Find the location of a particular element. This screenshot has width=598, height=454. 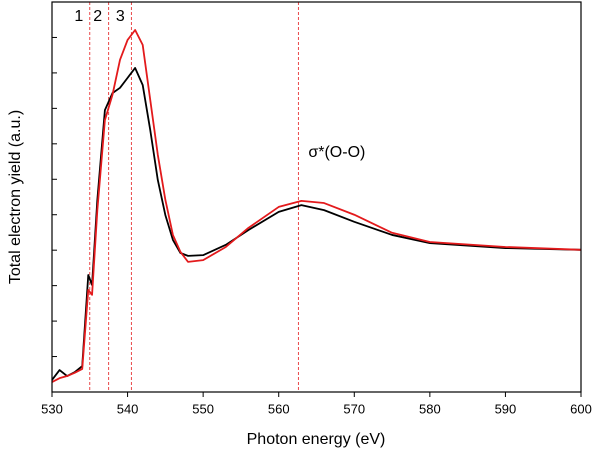

x-tick-label: 590 is located at coordinates (506, 408).